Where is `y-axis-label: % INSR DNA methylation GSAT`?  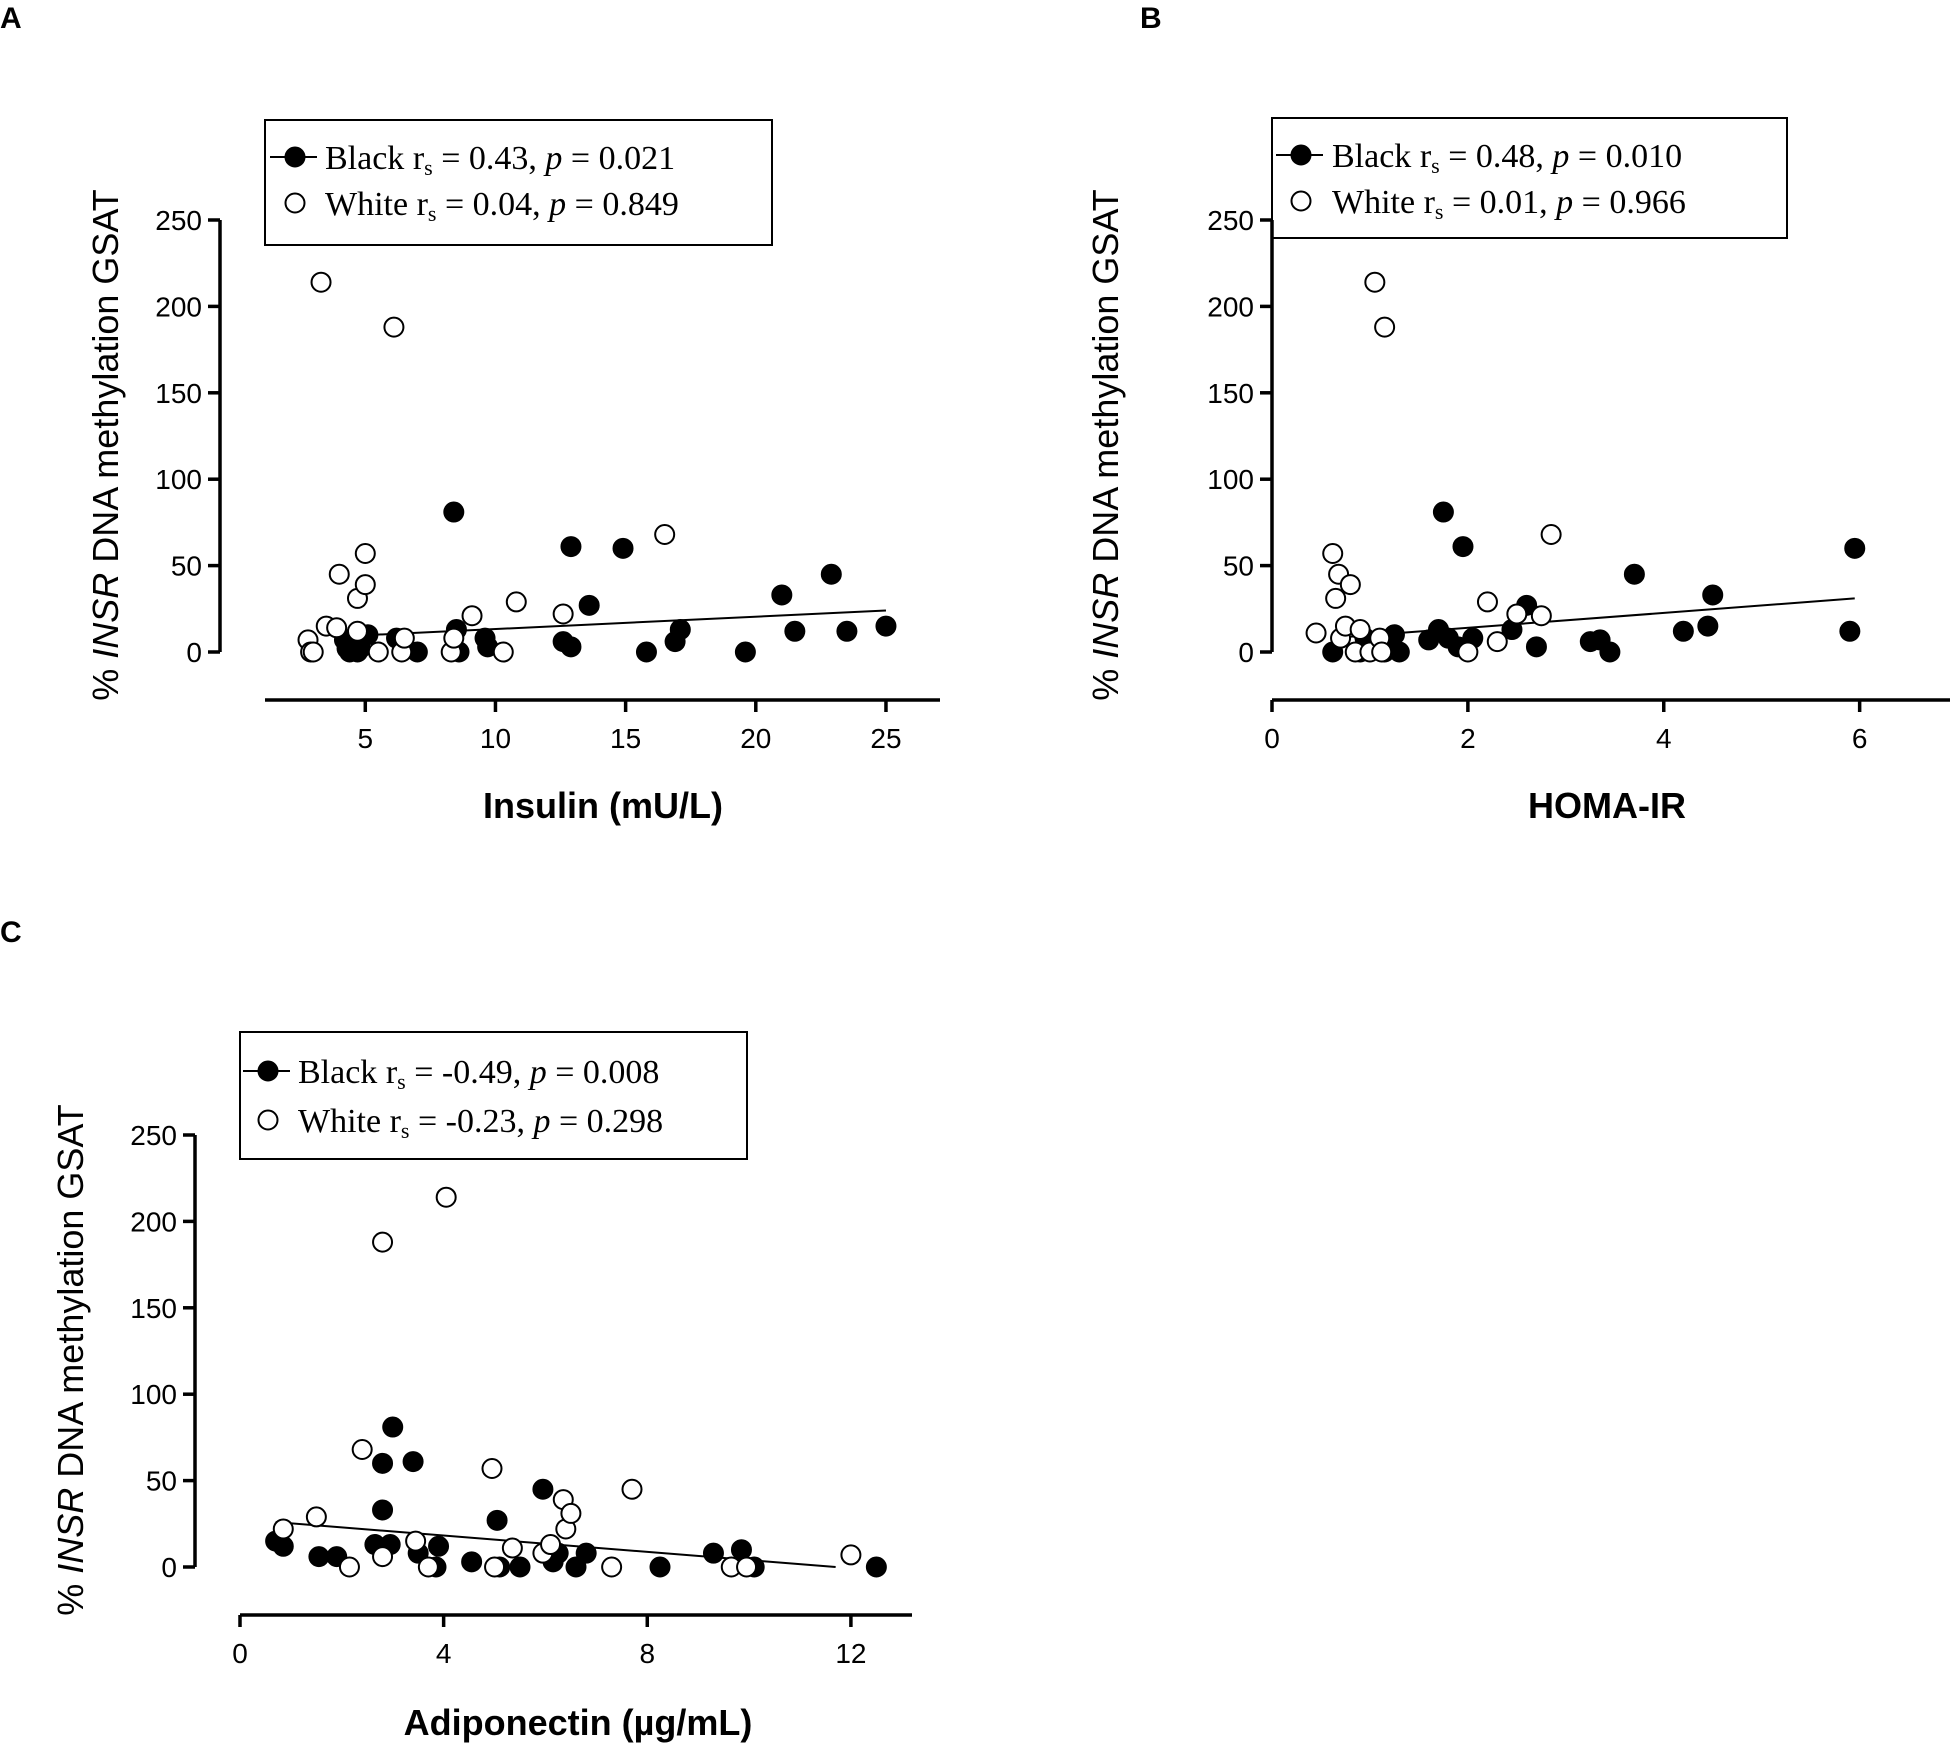 y-axis-label: % INSR DNA methylation GSAT is located at coordinates (105, 445).